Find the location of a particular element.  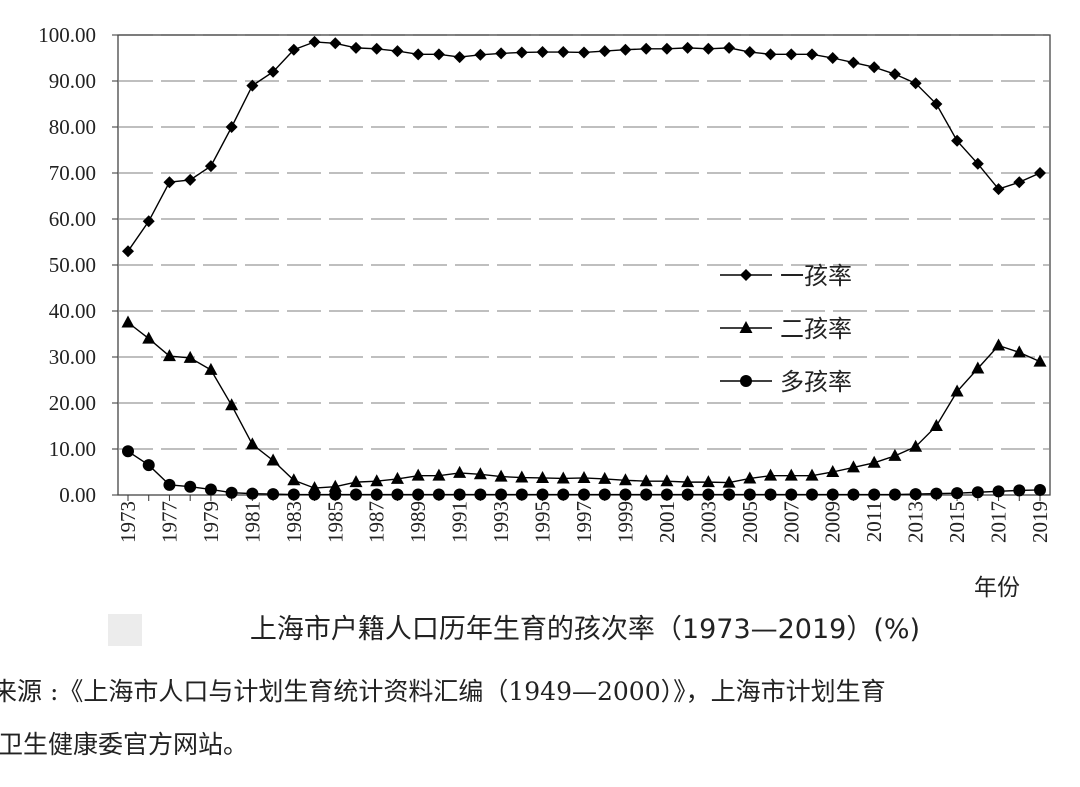

y-tick-label: 60.00 is located at coordinates (72, 219).